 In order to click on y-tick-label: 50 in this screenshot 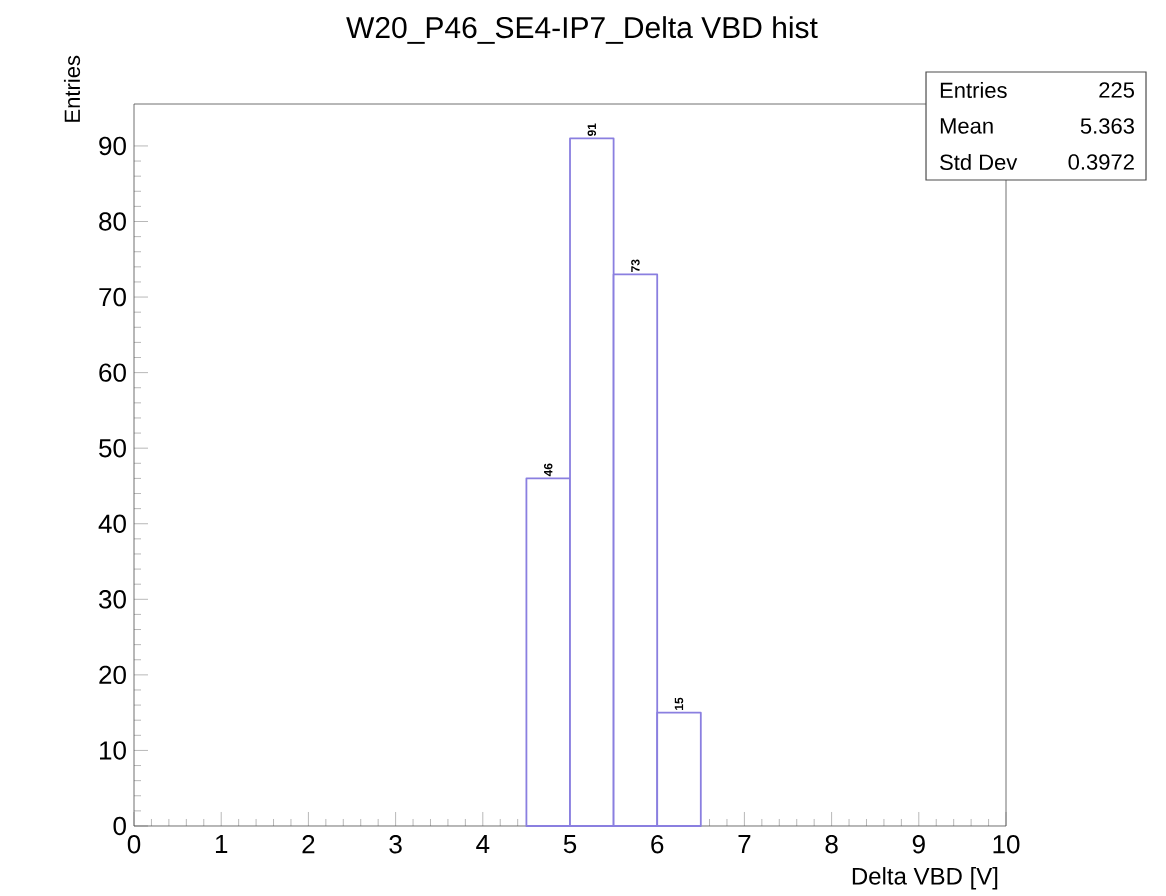, I will do `click(112, 448)`.